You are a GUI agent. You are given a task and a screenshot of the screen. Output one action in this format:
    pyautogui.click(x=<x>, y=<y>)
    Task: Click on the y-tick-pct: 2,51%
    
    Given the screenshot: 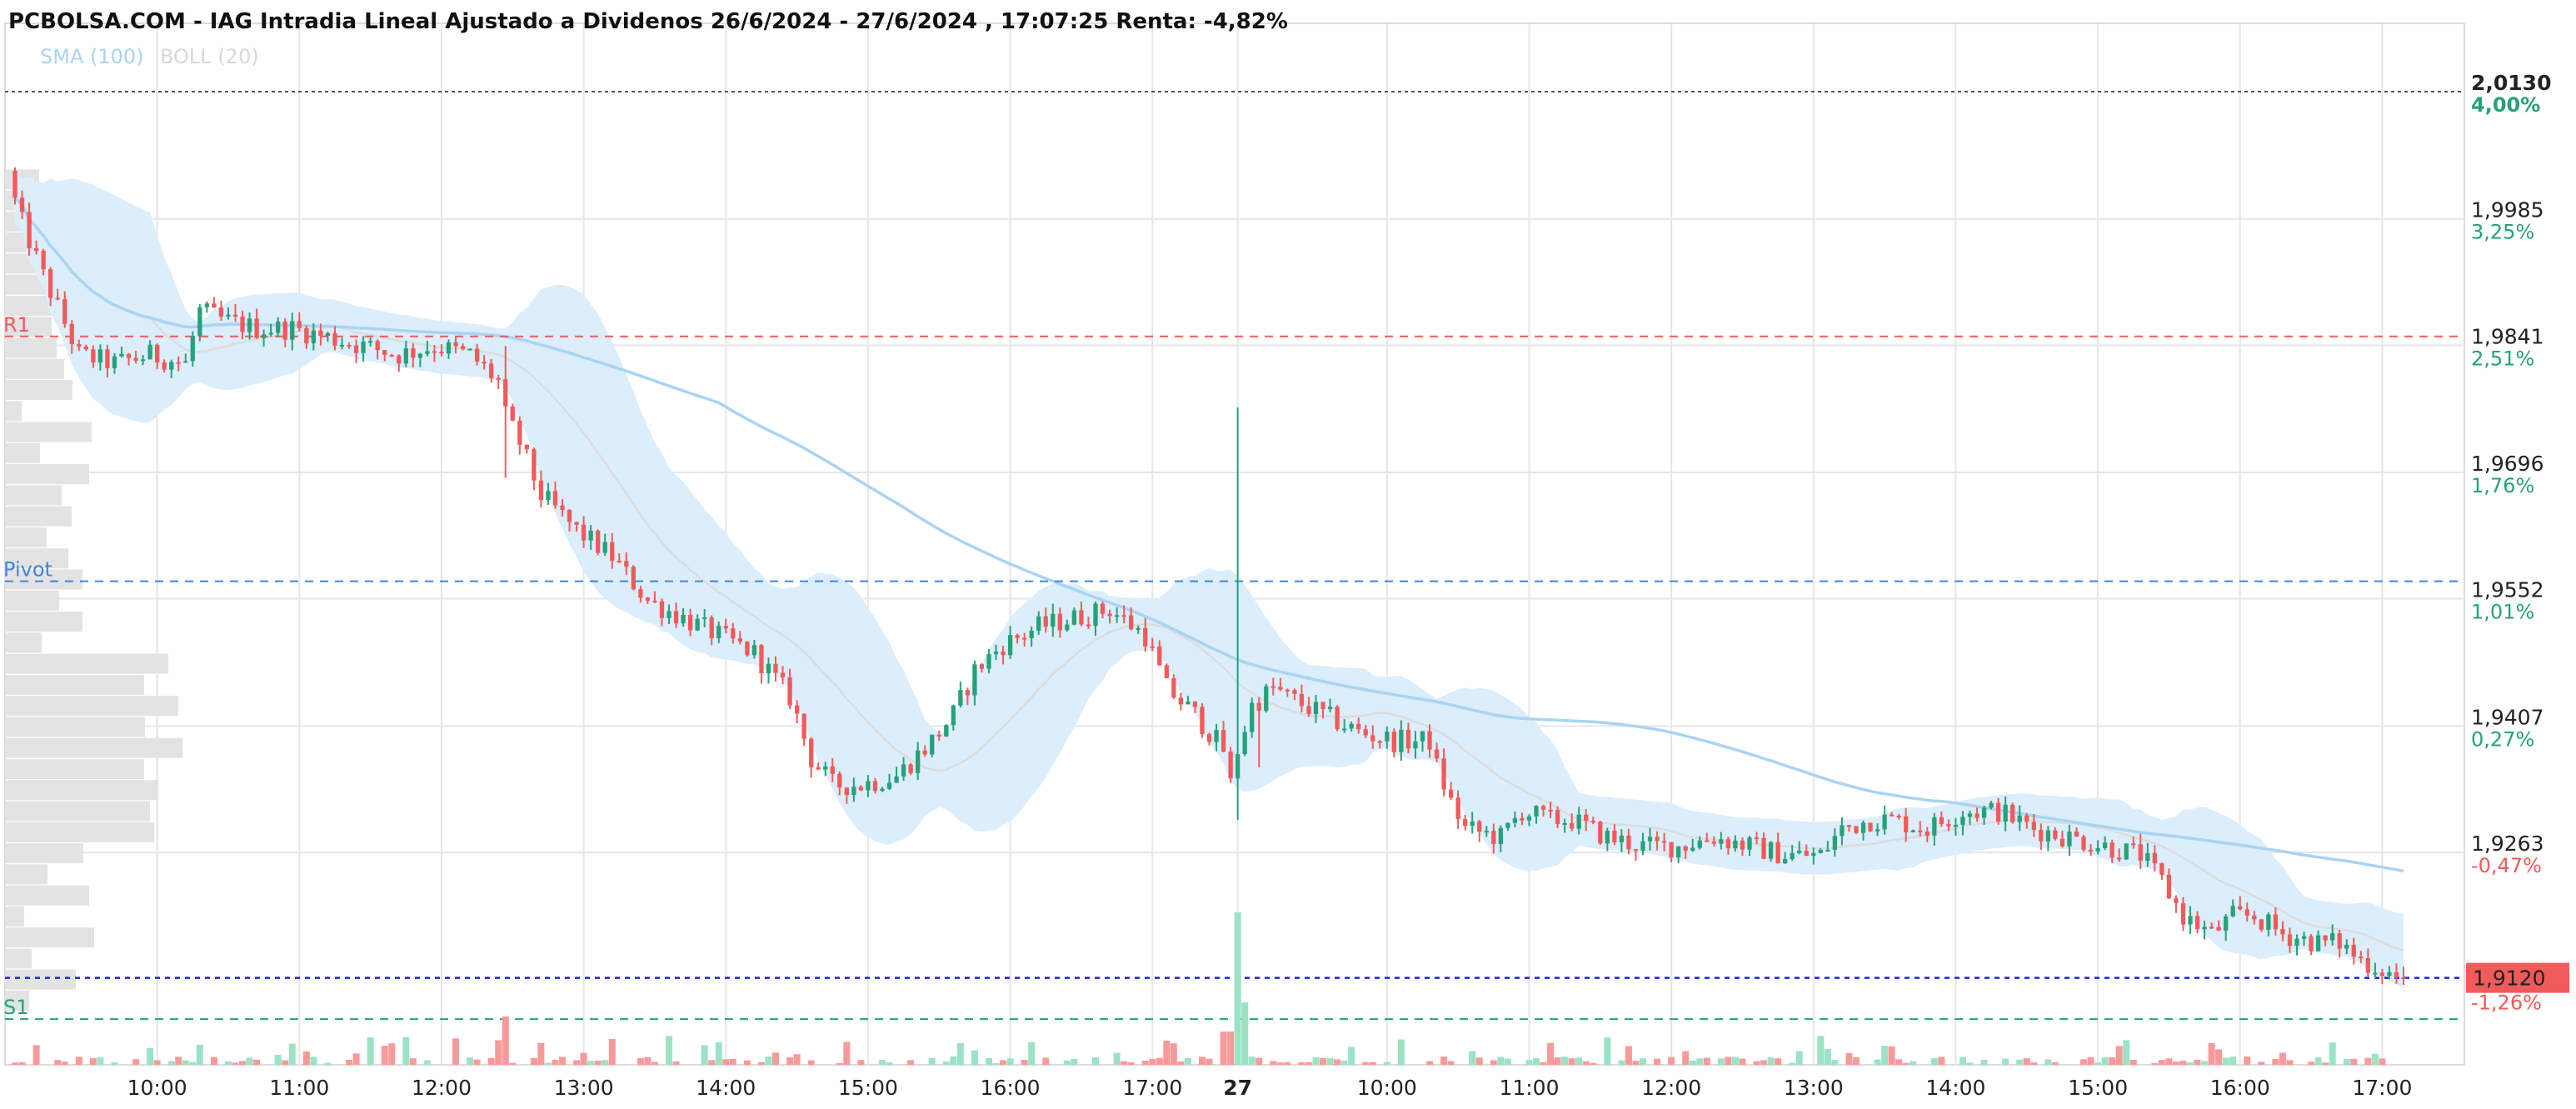 What is the action you would take?
    pyautogui.click(x=2502, y=358)
    